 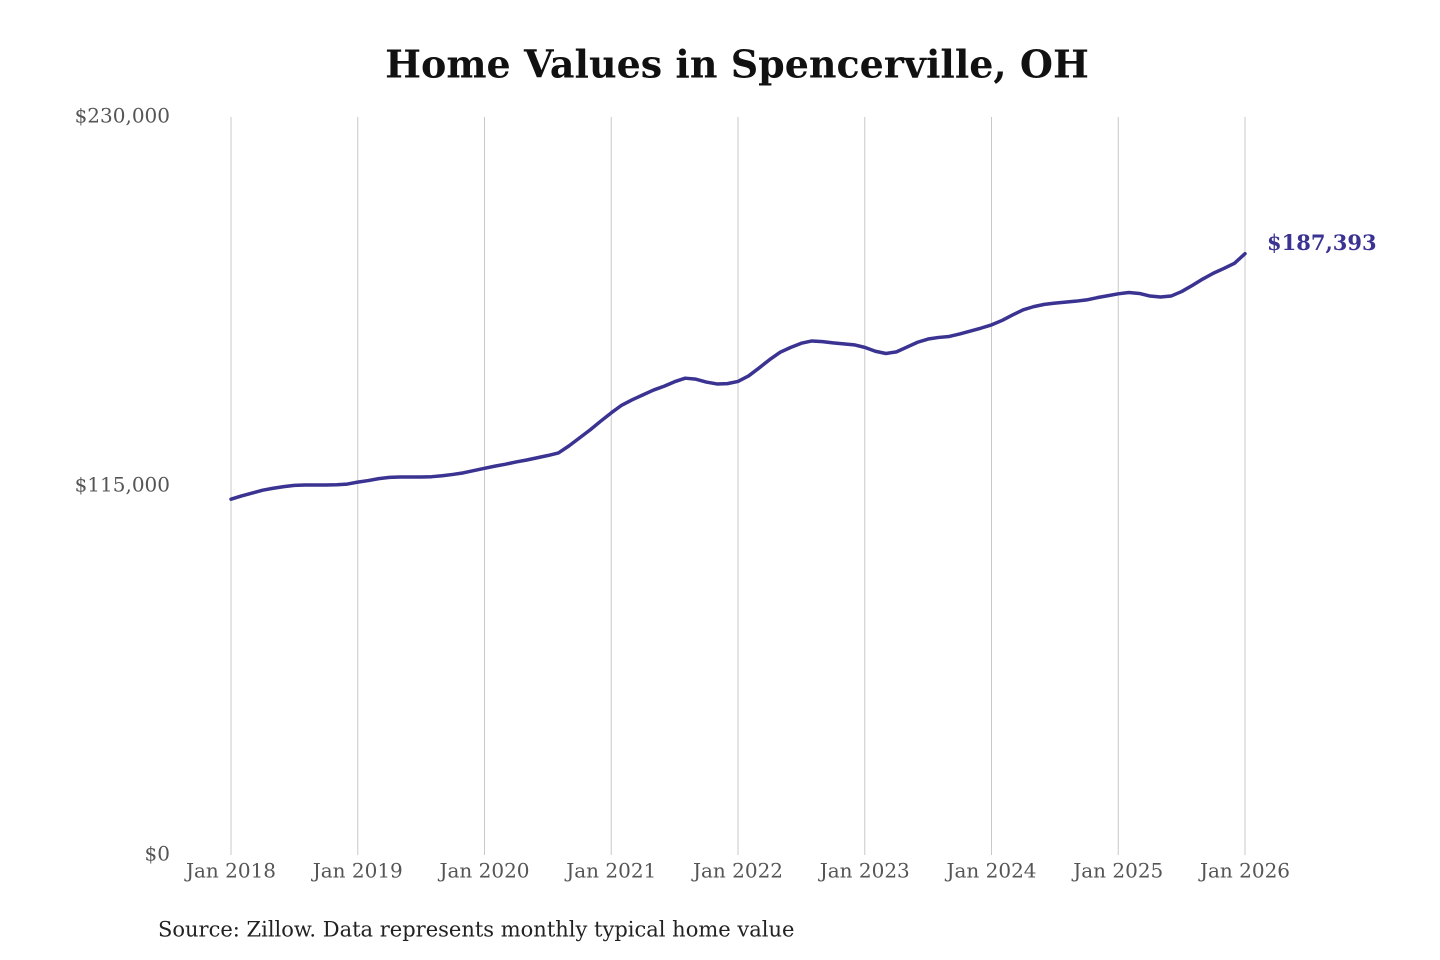 What do you see at coordinates (157, 854) in the screenshot?
I see `y-tick-label: $0` at bounding box center [157, 854].